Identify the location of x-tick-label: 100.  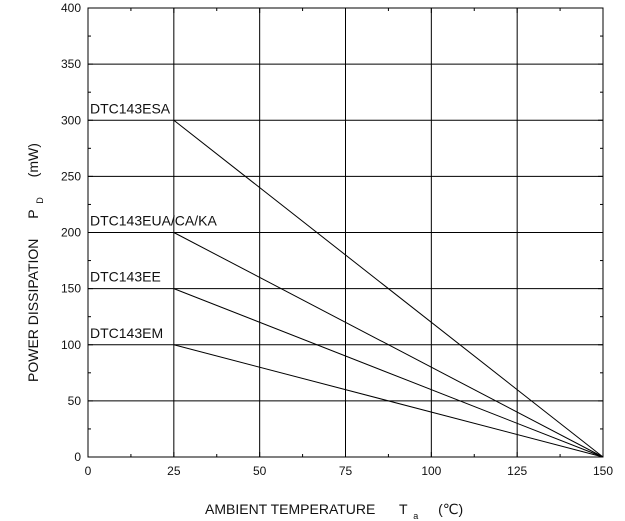
(431, 471).